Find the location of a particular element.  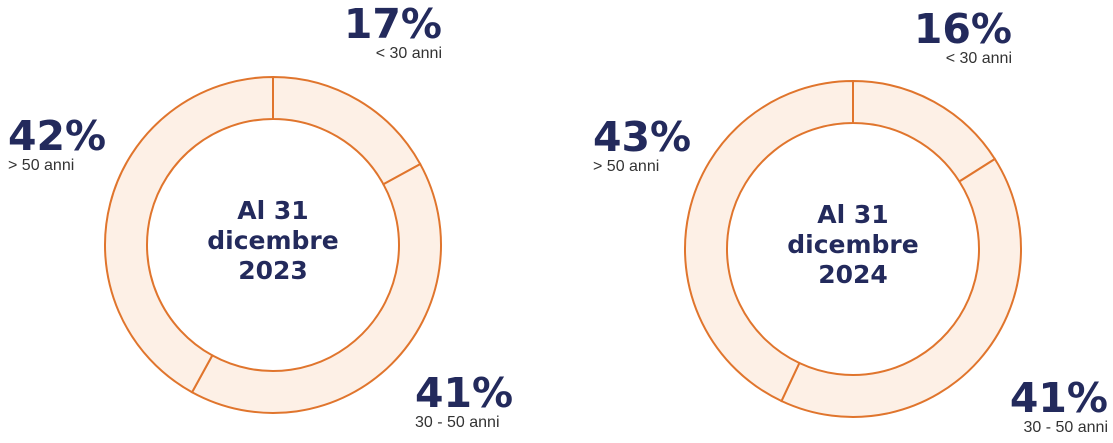

center-line-3: 2023 is located at coordinates (273, 270).